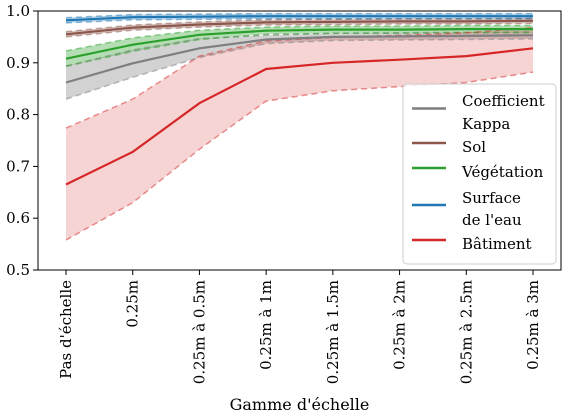 The width and height of the screenshot is (568, 416). Describe the element at coordinates (491, 198) in the screenshot. I see `legend-label-3: Surface` at that location.